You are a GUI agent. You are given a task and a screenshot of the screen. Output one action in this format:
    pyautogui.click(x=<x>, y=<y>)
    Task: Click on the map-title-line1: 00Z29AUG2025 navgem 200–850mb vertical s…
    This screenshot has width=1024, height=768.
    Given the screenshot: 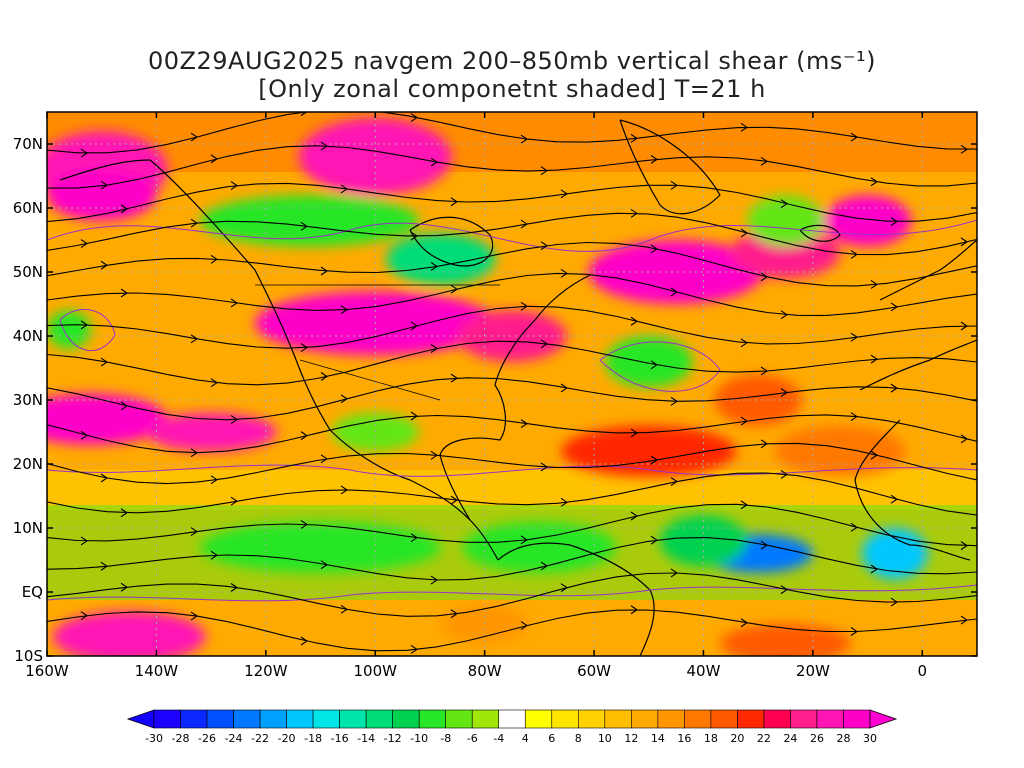 What is the action you would take?
    pyautogui.click(x=512, y=61)
    